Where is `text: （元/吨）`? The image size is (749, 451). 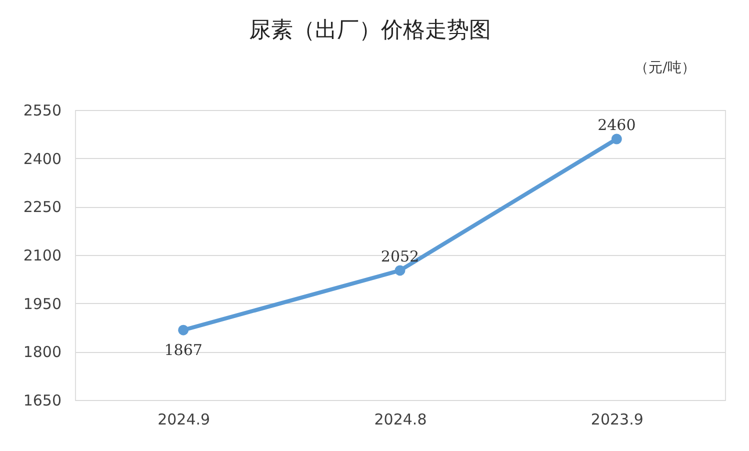
text: （元/吨） is located at coordinates (665, 68).